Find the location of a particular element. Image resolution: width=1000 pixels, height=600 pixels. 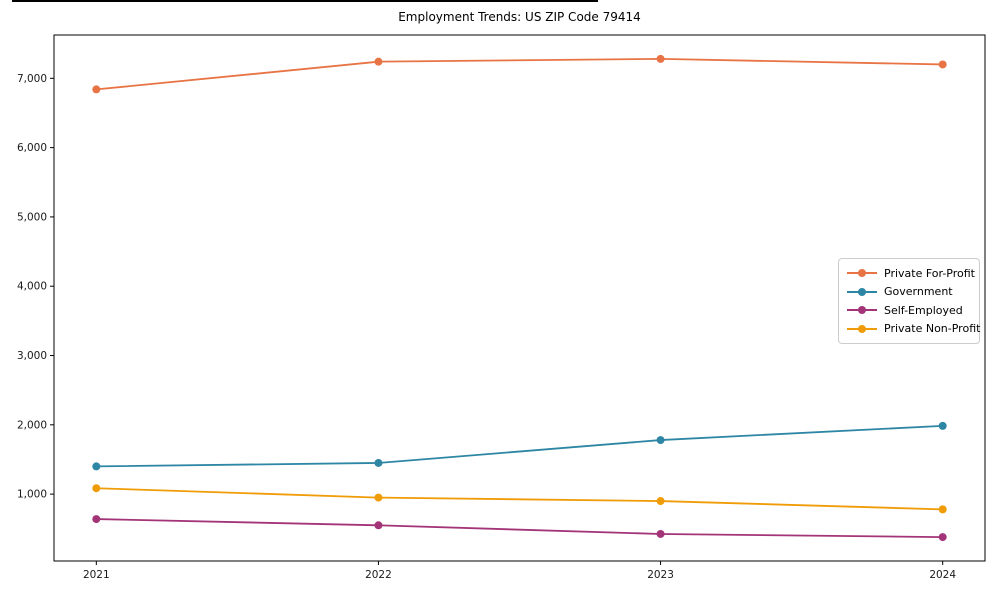

svg-text: 2024 is located at coordinates (942, 575).